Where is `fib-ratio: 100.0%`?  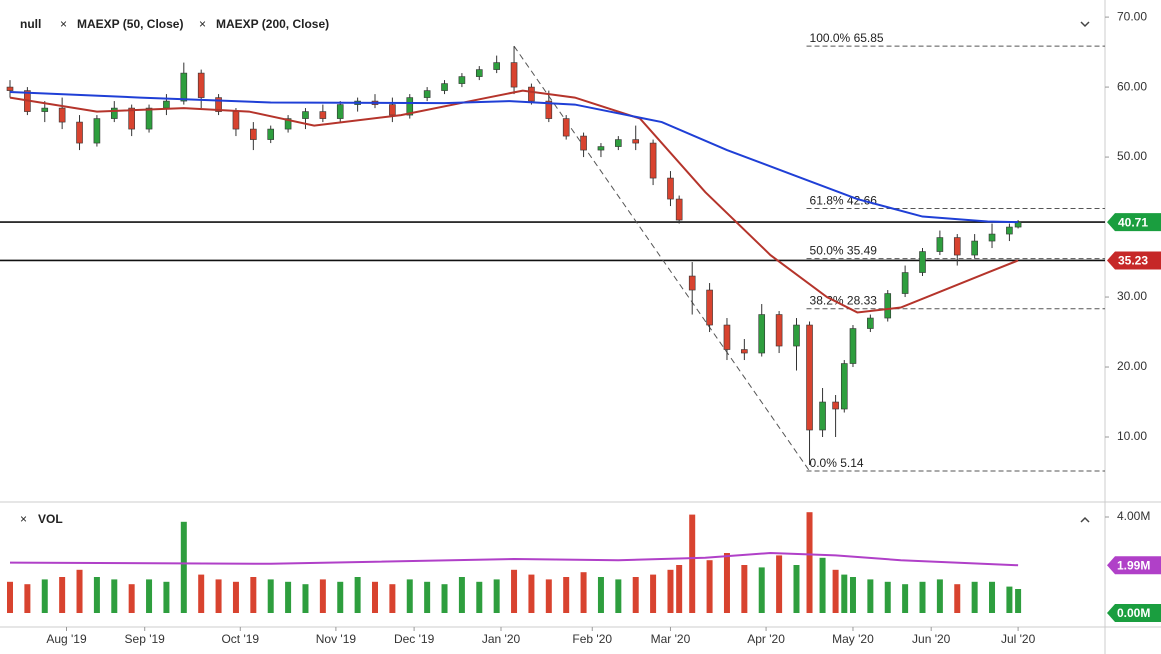 fib-ratio: 100.0% is located at coordinates (830, 38).